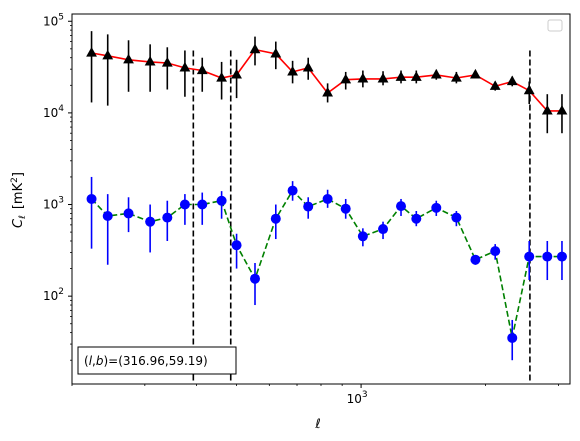  I want to click on annotation-box: (l,b)=(316.96,59.19), so click(157, 360).